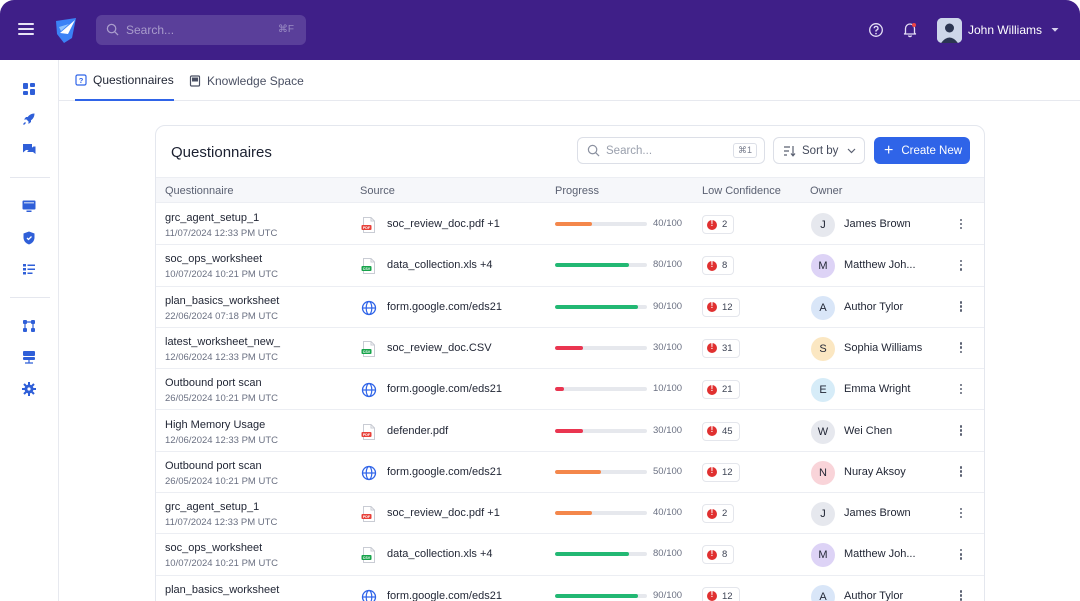 The image size is (1080, 601). What do you see at coordinates (721, 431) in the screenshot?
I see `low-confidence-badge: 45` at bounding box center [721, 431].